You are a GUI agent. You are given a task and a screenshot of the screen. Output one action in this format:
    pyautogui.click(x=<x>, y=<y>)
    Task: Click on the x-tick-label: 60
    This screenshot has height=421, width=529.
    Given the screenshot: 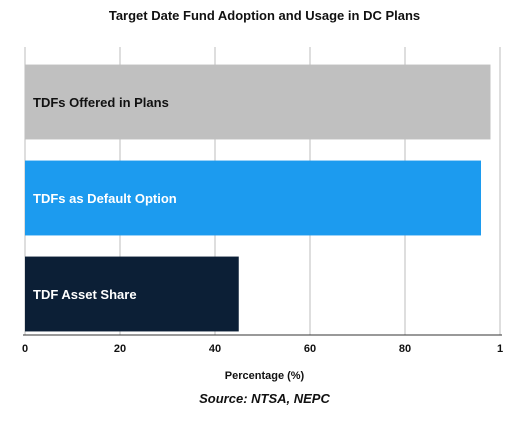 What is the action you would take?
    pyautogui.click(x=310, y=349)
    